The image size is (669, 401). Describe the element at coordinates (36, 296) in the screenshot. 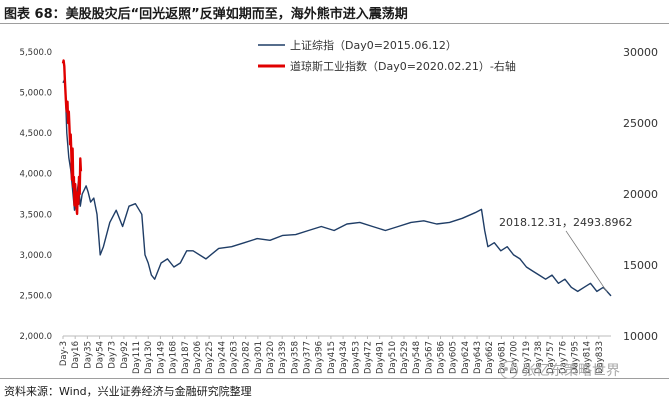

I see `left-tick-label: 2,500.0` at that location.